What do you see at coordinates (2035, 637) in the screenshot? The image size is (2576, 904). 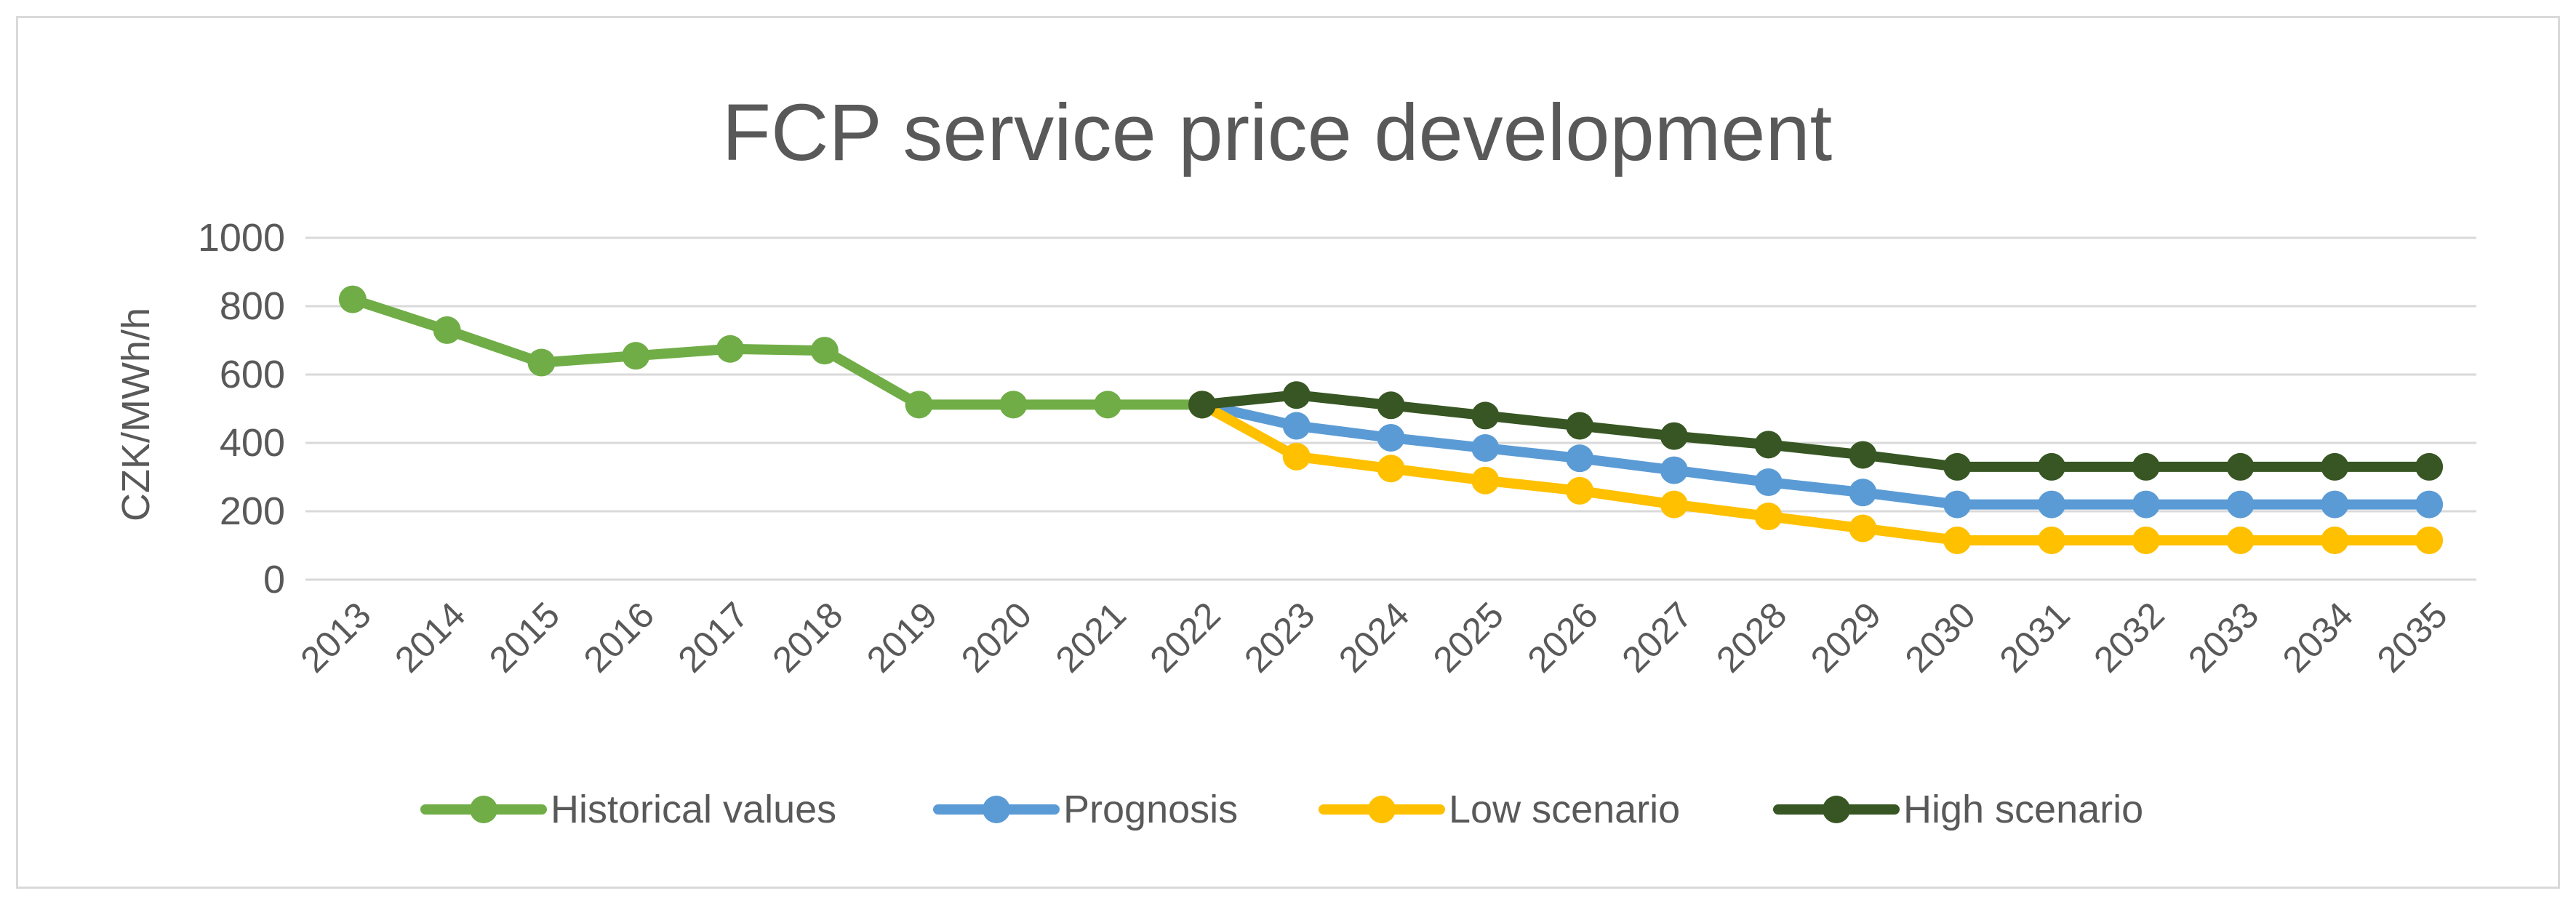 I see `x-tick-label: 2031` at bounding box center [2035, 637].